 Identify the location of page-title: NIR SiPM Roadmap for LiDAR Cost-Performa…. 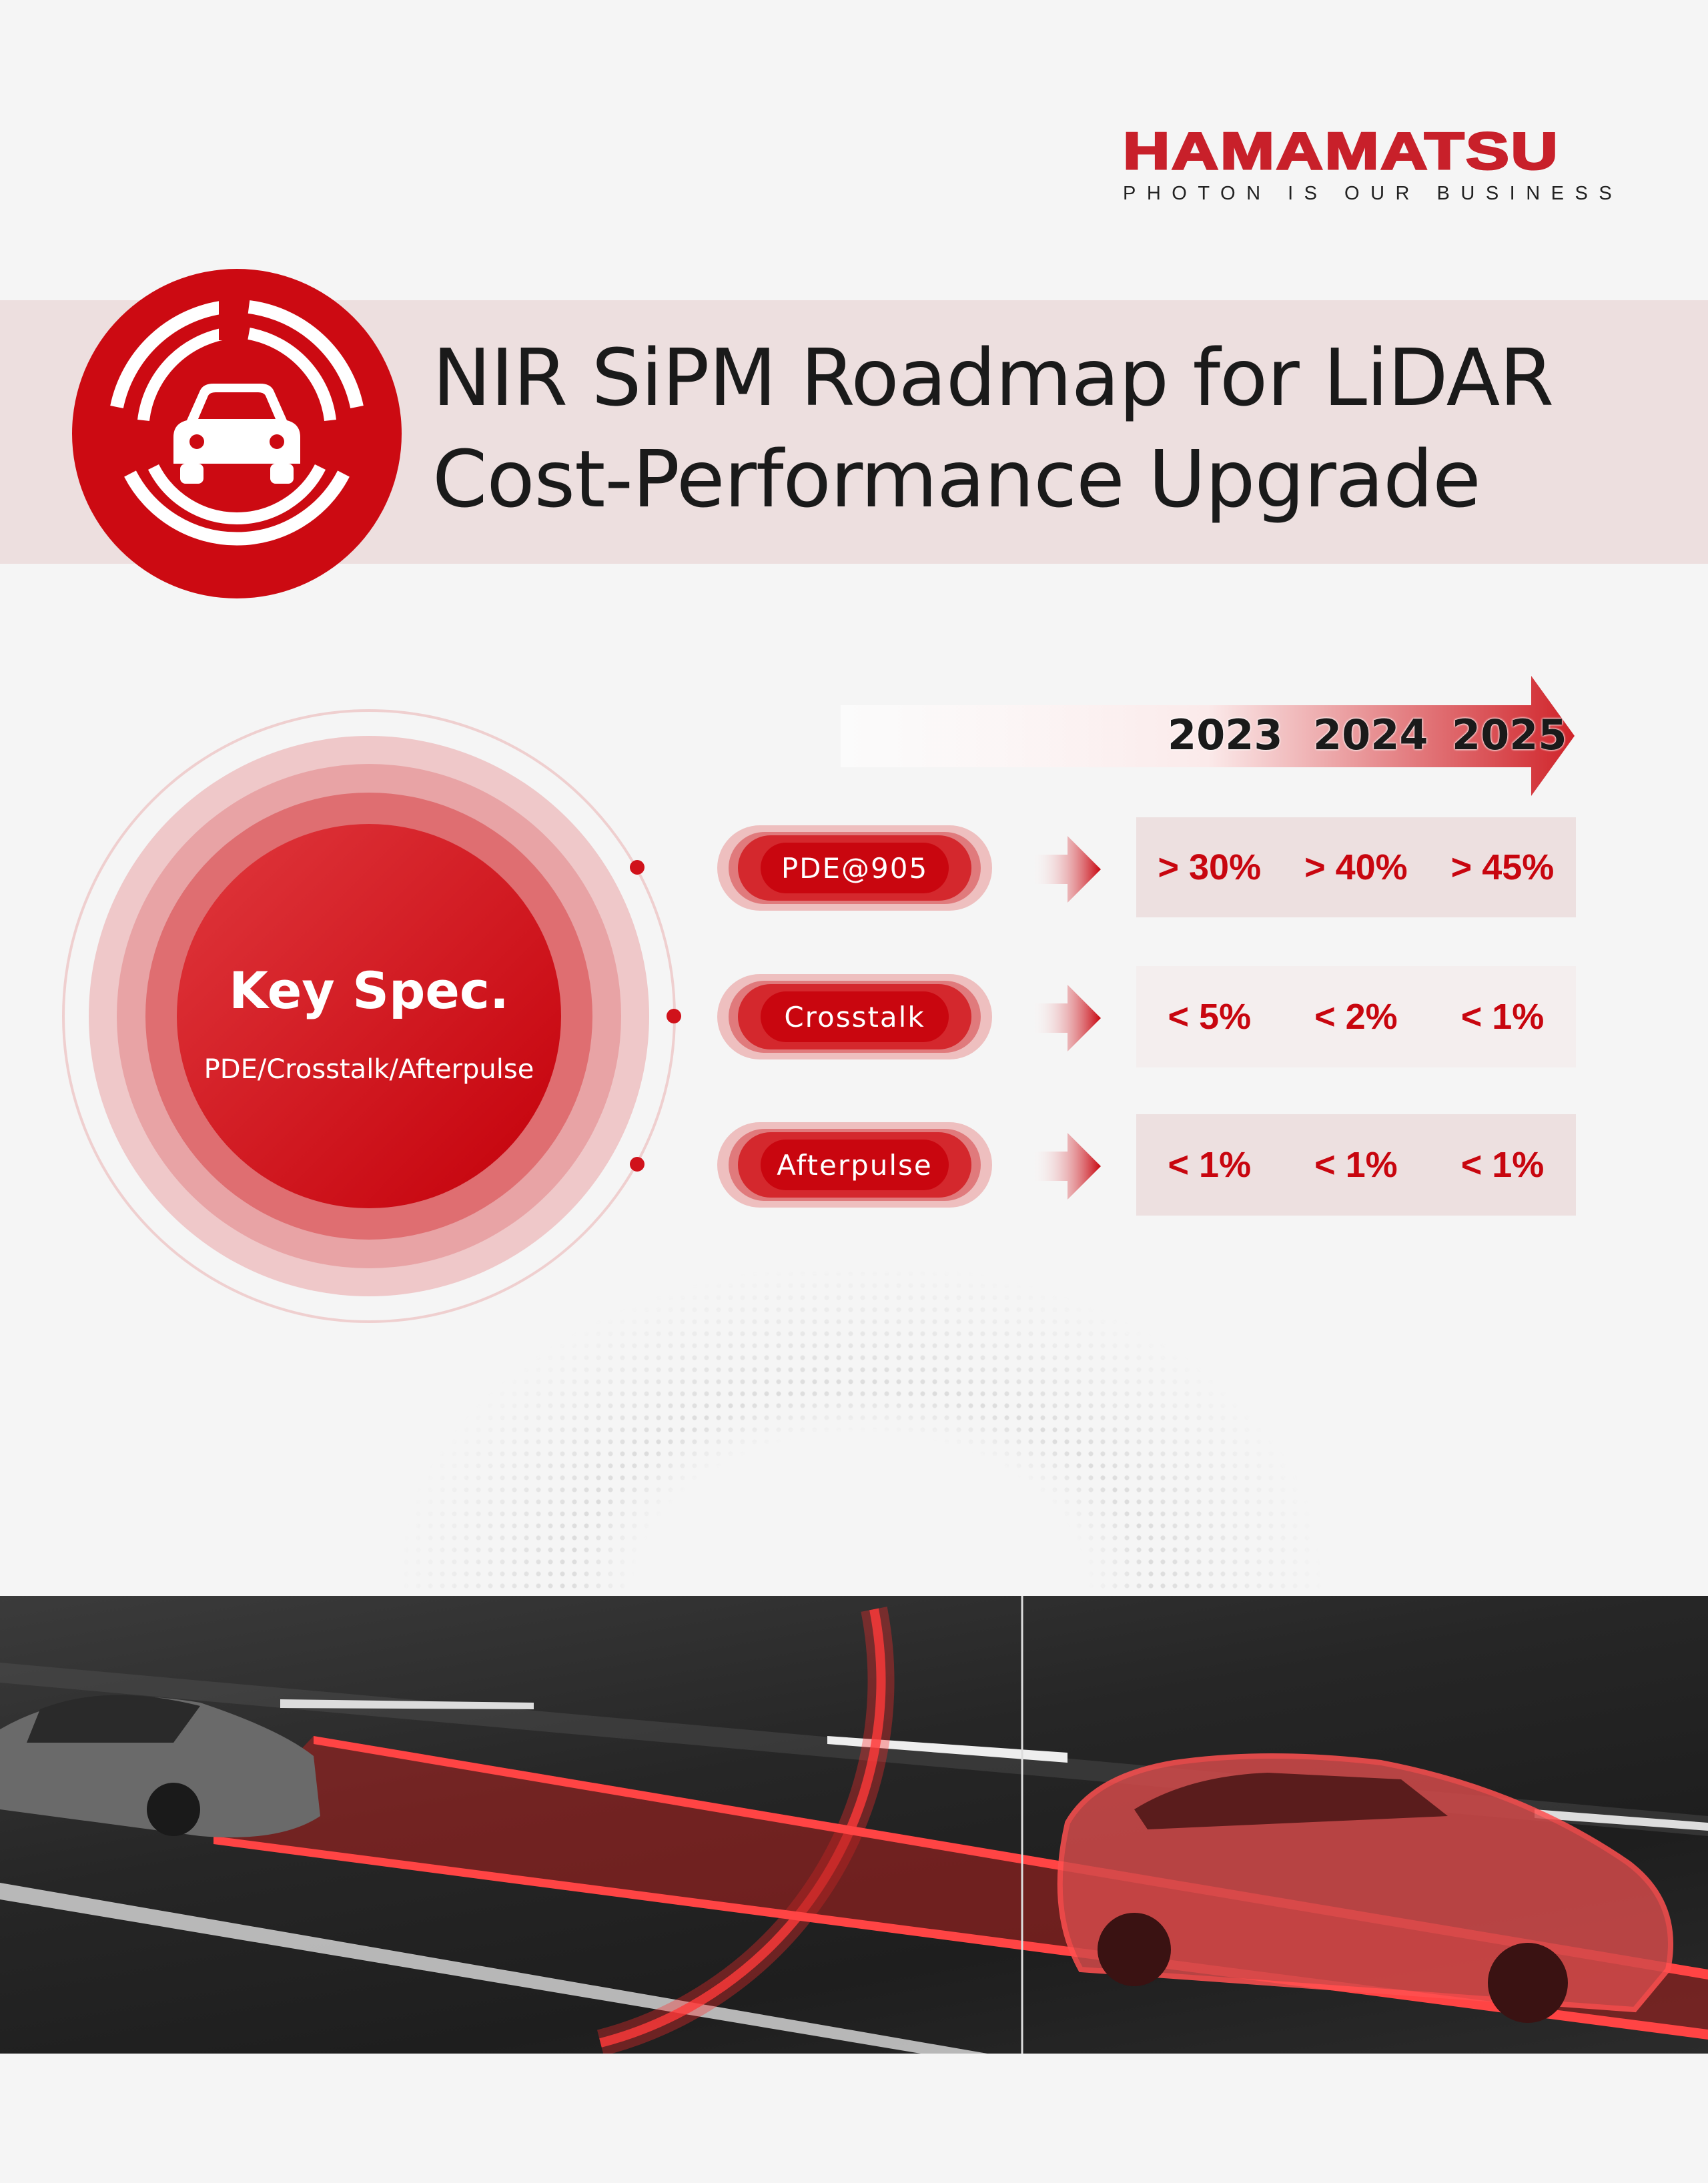
(993, 428).